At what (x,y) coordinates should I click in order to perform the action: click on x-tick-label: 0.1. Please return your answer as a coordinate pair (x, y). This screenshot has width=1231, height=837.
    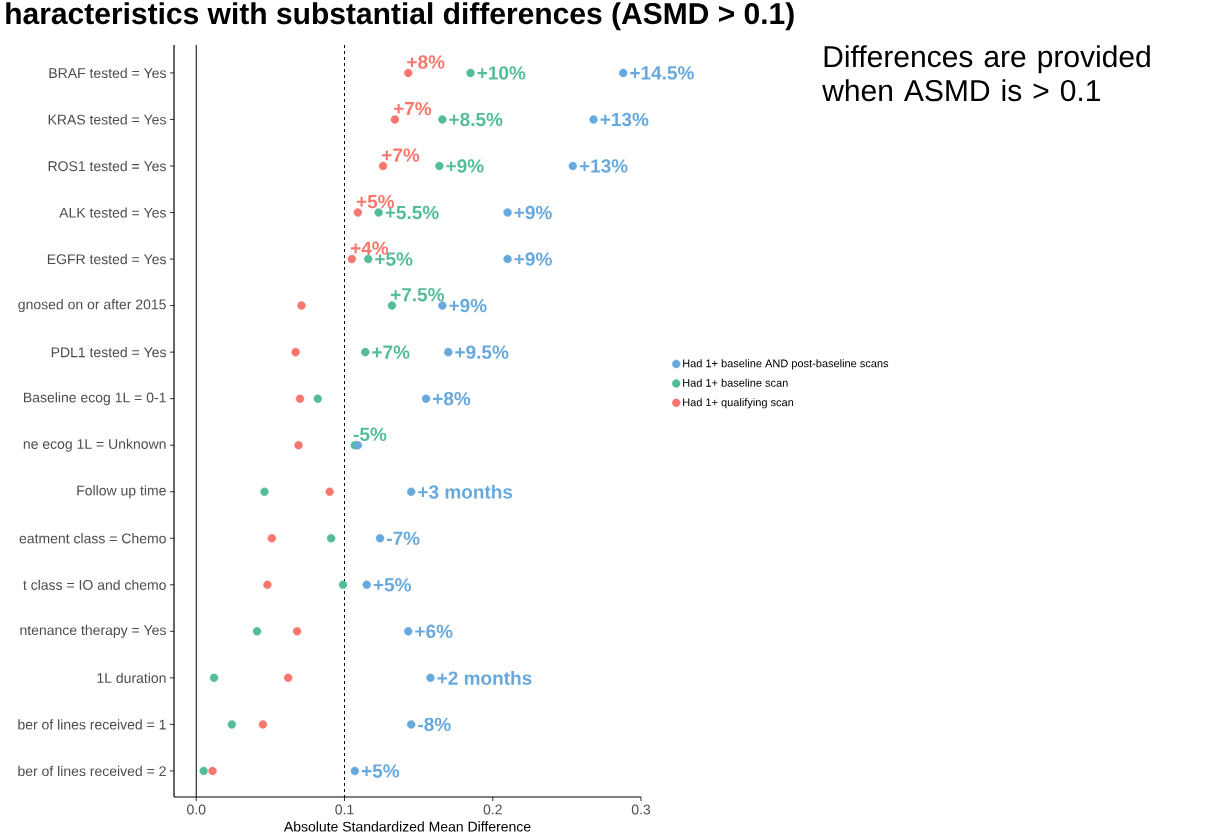
    Looking at the image, I should click on (344, 809).